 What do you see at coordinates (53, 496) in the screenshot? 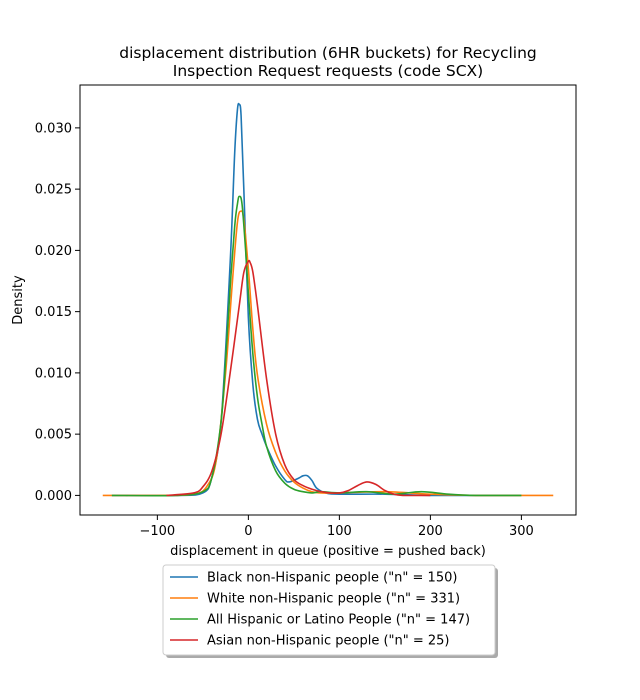
I see `y-tick-label: 0.000` at bounding box center [53, 496].